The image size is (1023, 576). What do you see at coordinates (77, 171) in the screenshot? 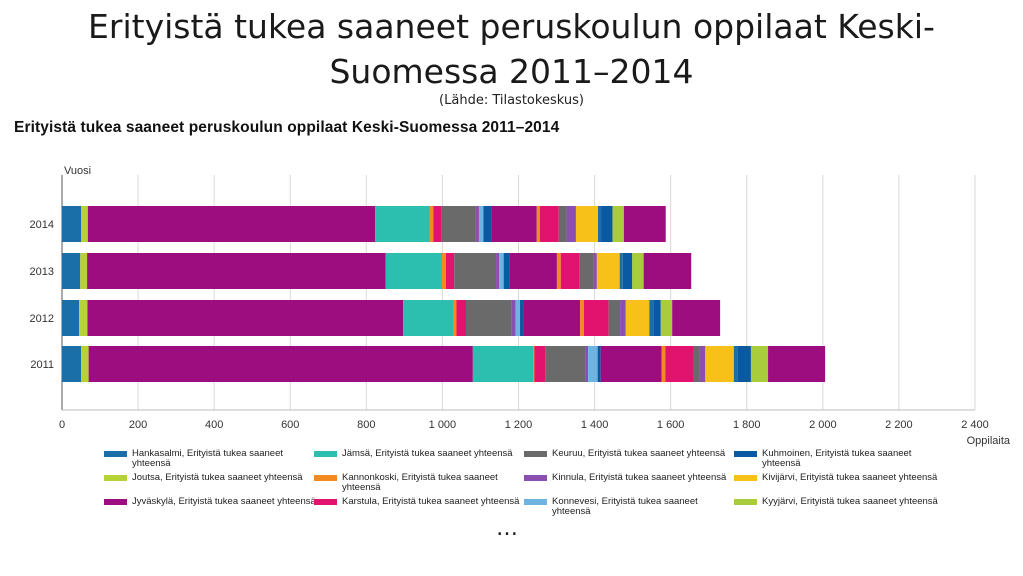
I see `y-axis-label: Vuosi` at bounding box center [77, 171].